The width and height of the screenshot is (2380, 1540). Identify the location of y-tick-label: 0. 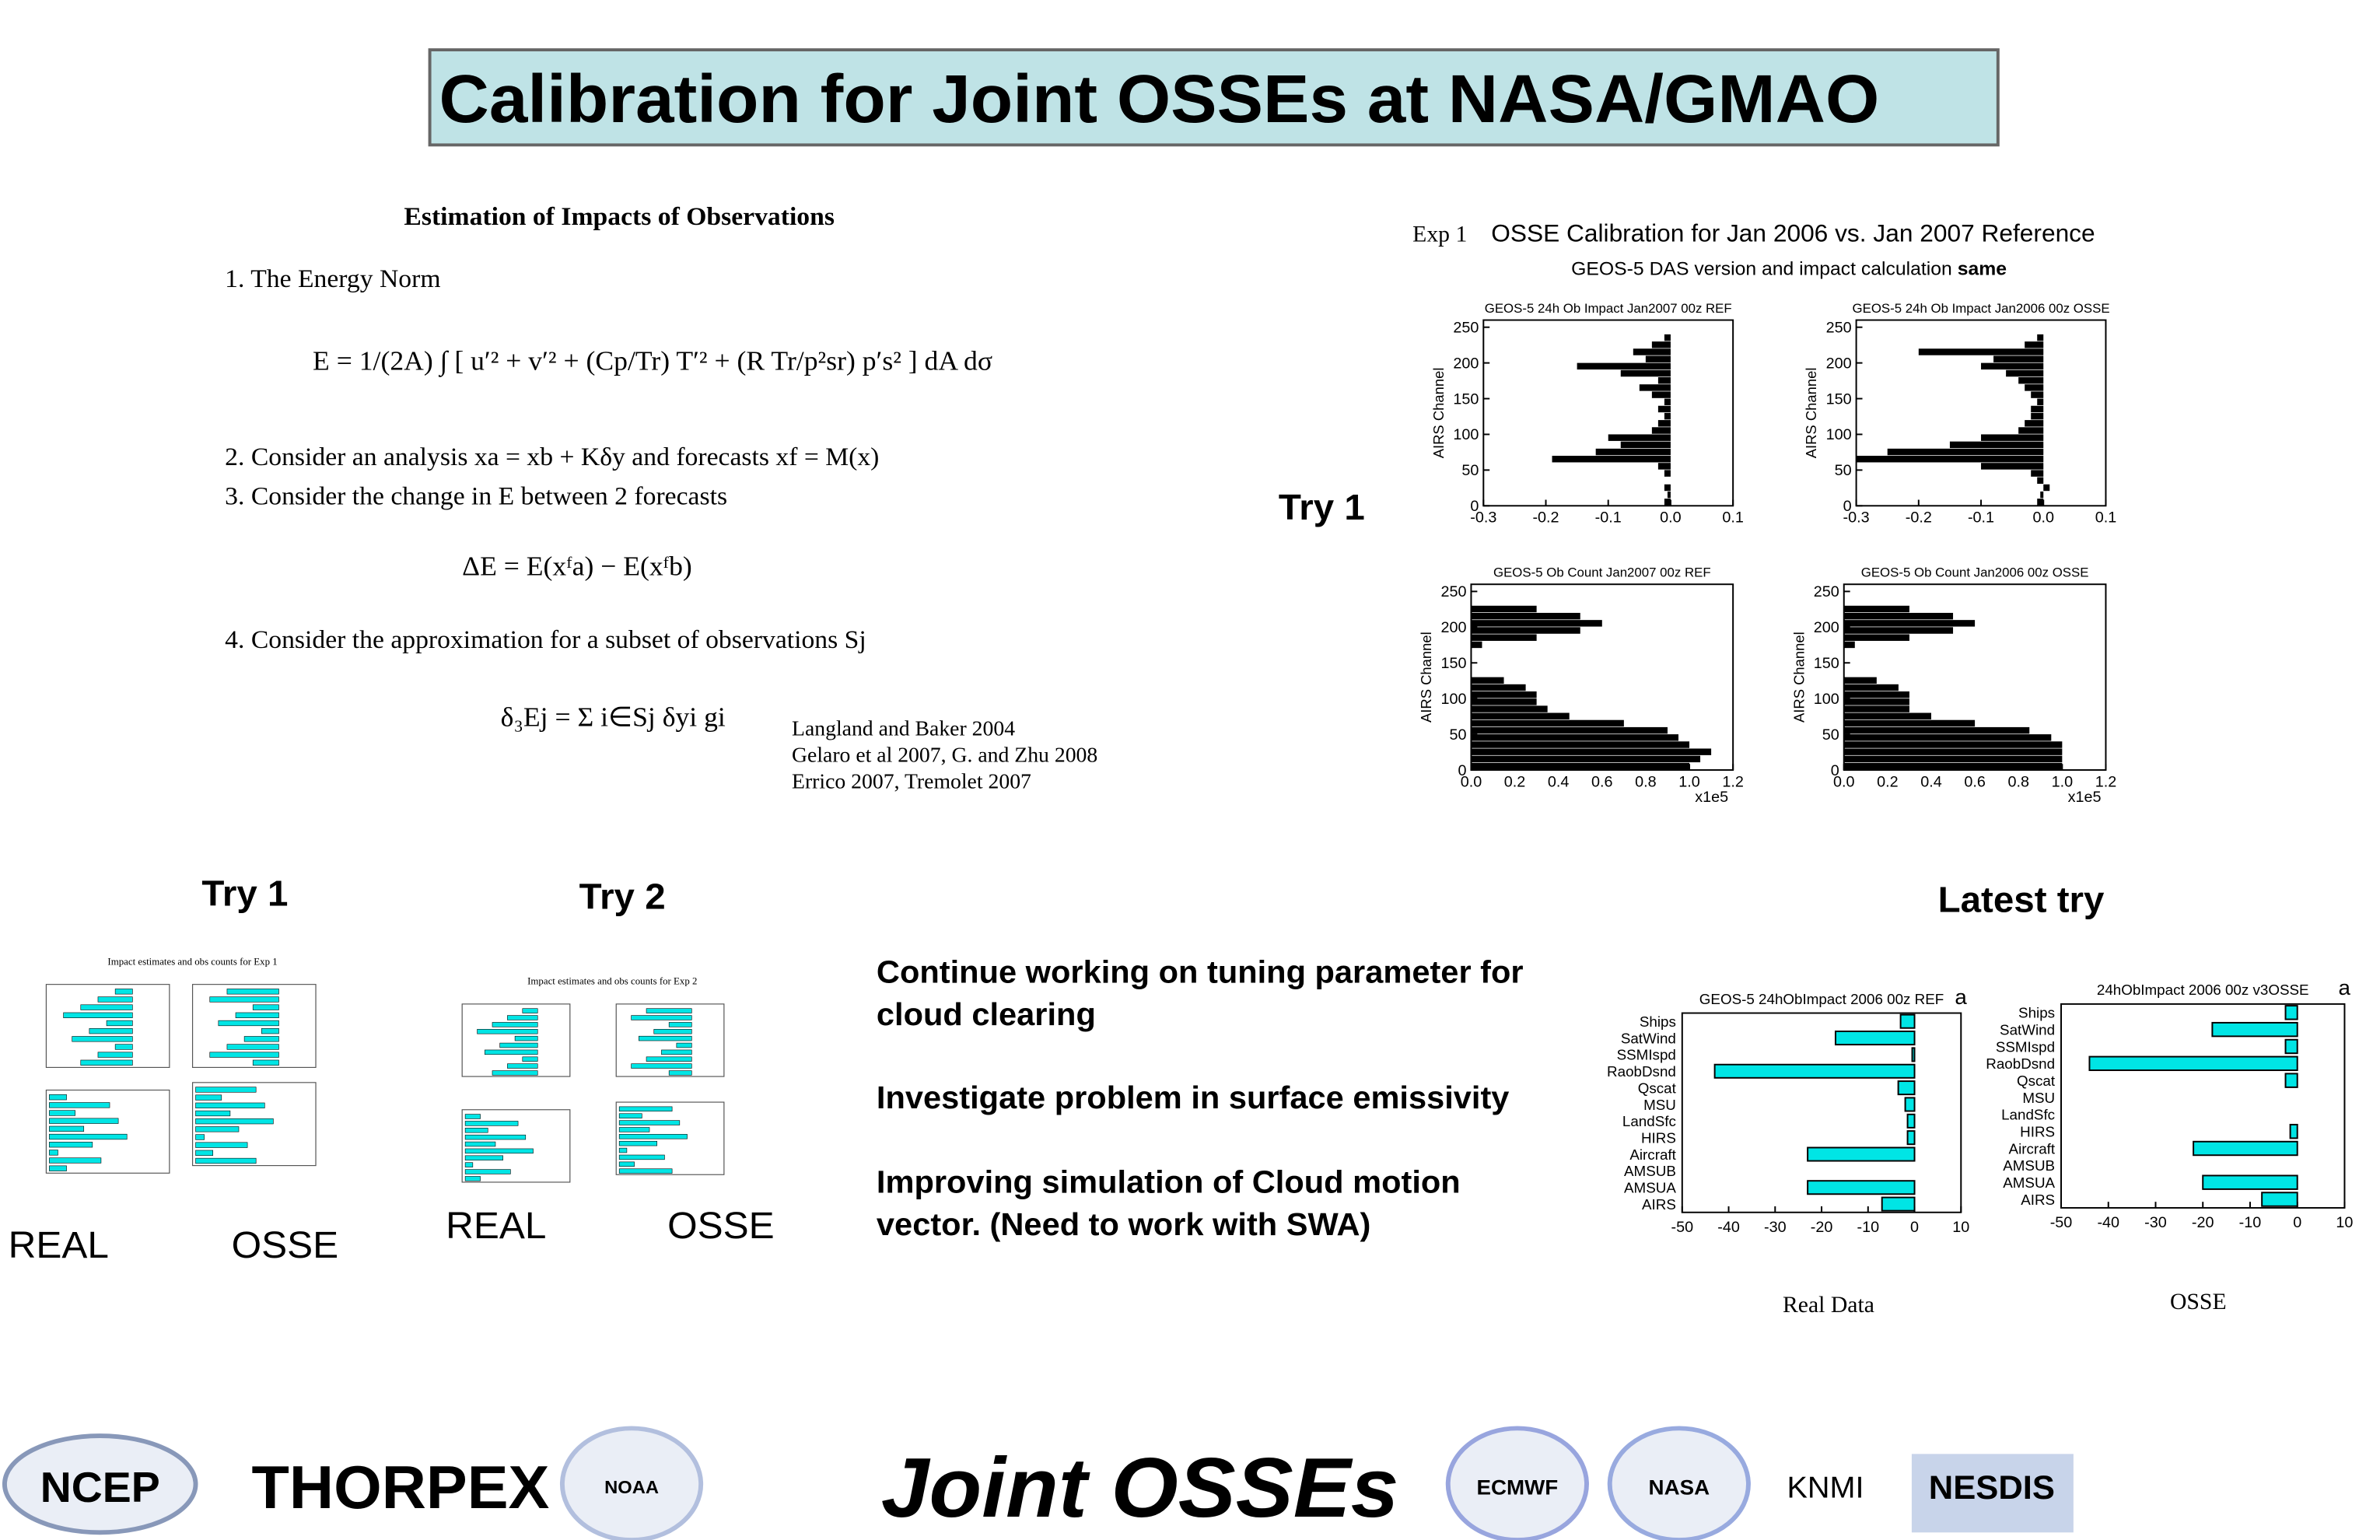
(1848, 507).